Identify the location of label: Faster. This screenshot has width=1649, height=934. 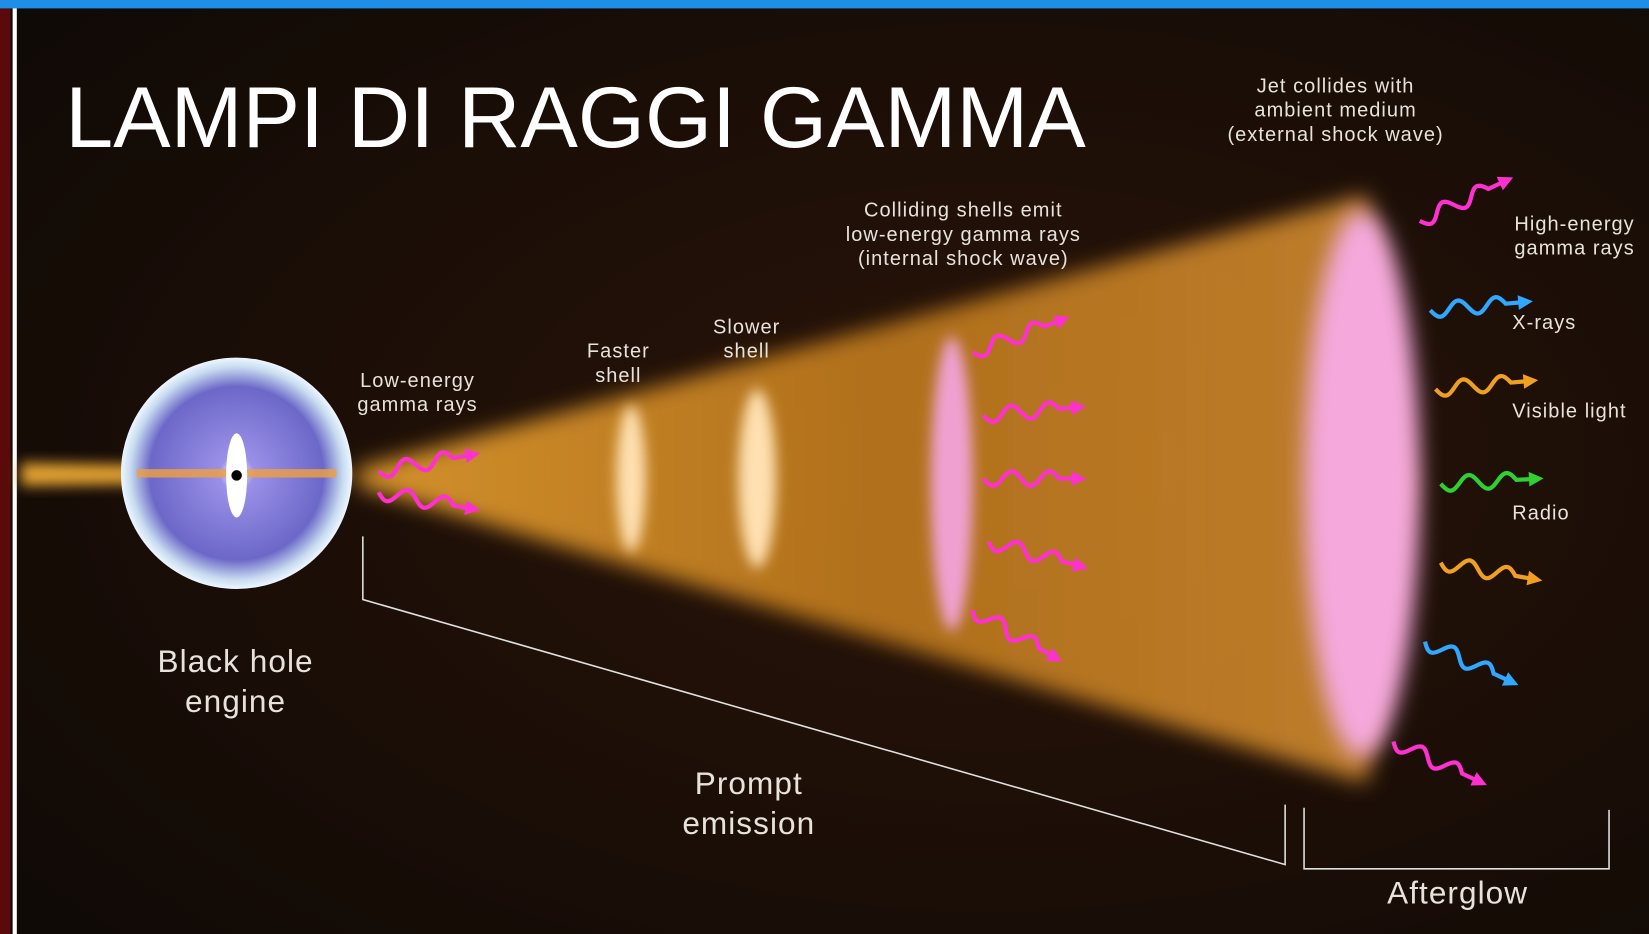
(618, 352).